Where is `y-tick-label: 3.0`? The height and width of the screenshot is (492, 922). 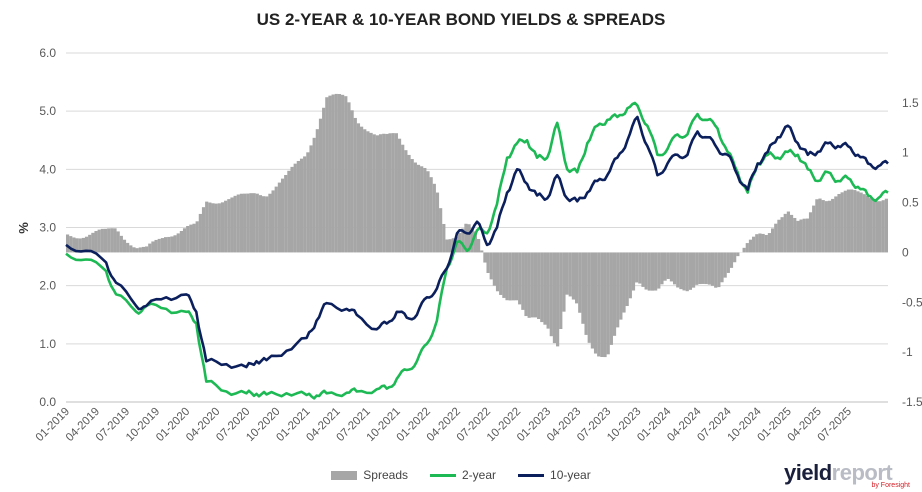
y-tick-label: 3.0 is located at coordinates (47, 228).